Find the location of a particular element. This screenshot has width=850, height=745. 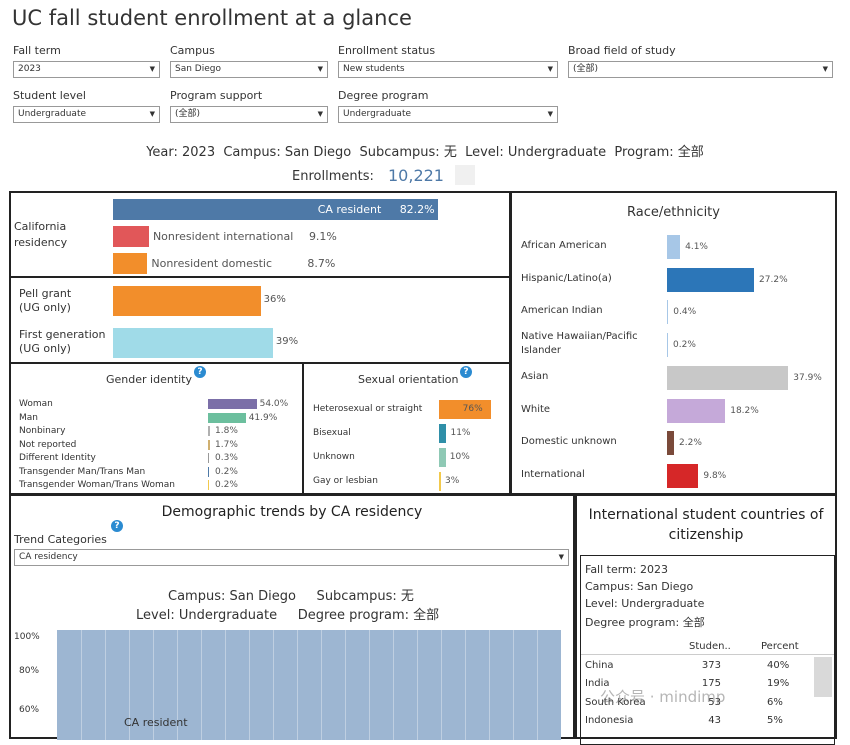

race-label: African American is located at coordinates (564, 245).